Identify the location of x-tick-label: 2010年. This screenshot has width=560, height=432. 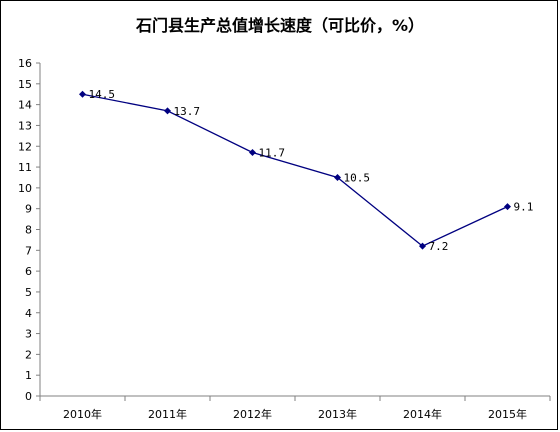
(82, 414).